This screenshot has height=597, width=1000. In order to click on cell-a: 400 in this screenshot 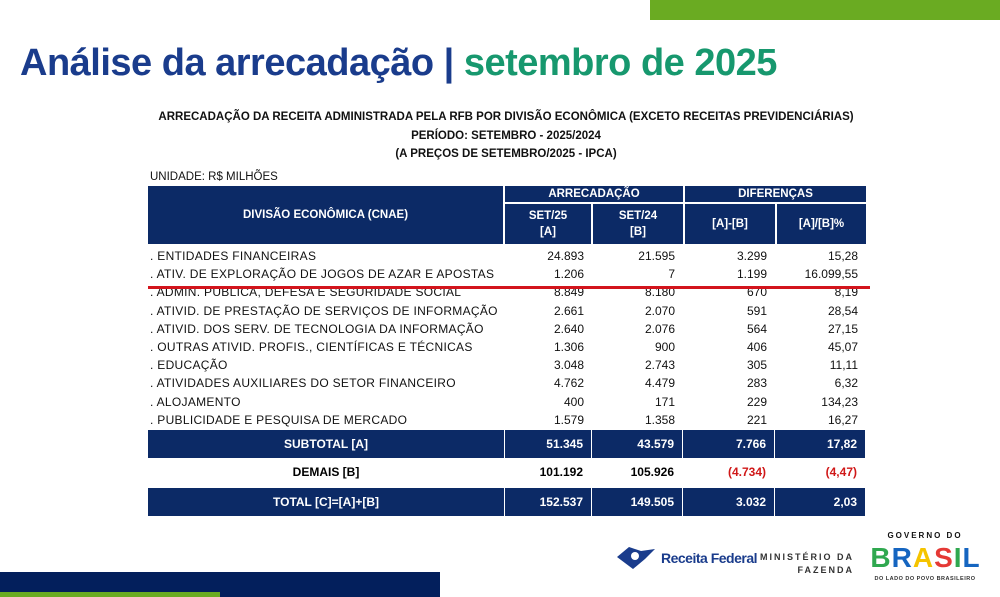, I will do `click(573, 401)`.